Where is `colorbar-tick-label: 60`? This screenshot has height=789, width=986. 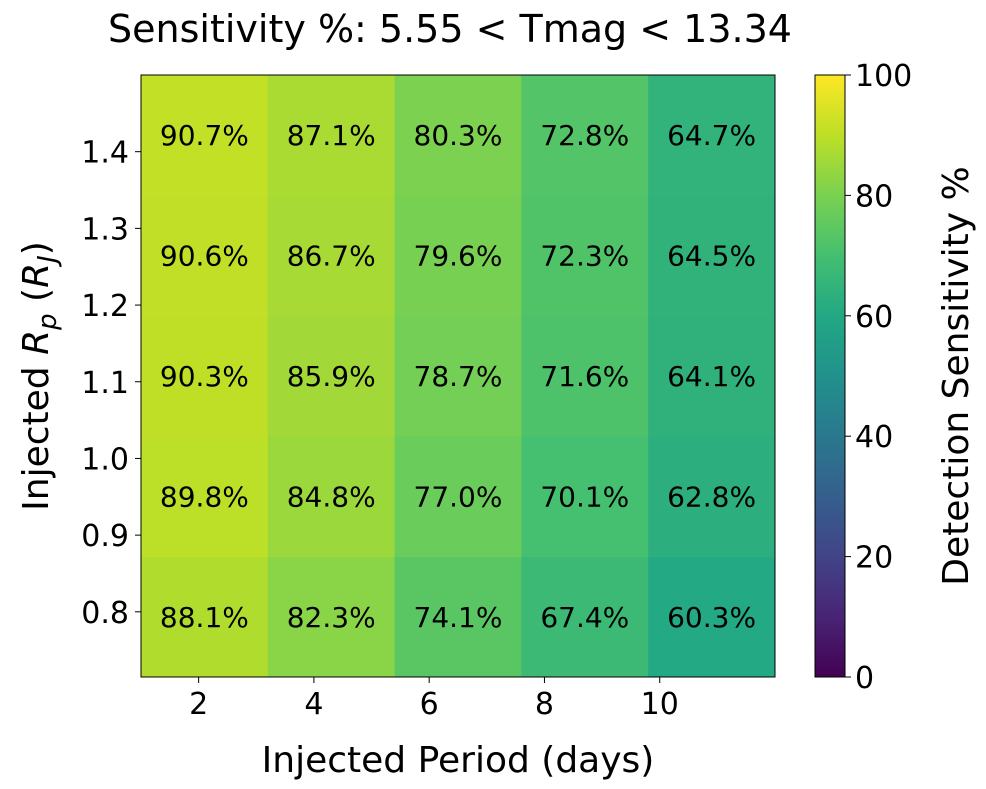 colorbar-tick-label: 60 is located at coordinates (874, 317).